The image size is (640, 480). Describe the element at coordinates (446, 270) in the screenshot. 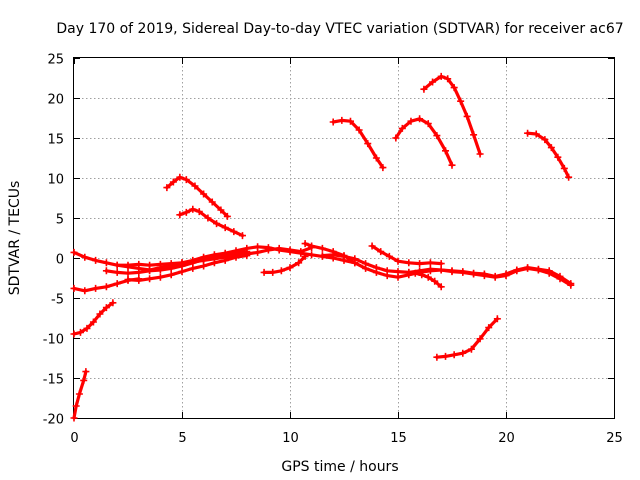

I see `series-line` at that location.